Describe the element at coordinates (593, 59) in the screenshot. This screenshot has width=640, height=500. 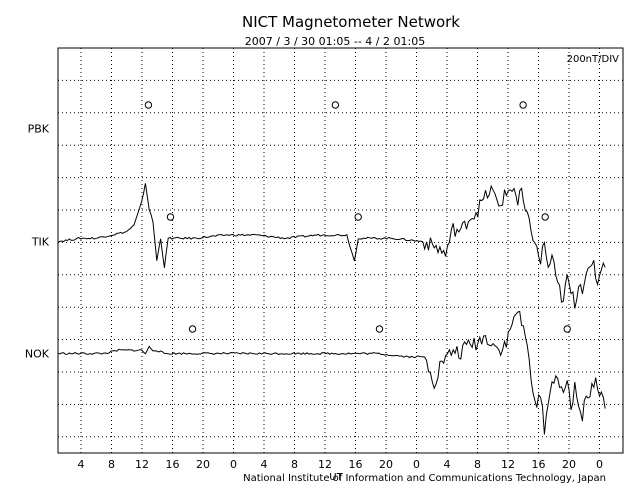
I see `scale-label: 200nT/DIV` at that location.